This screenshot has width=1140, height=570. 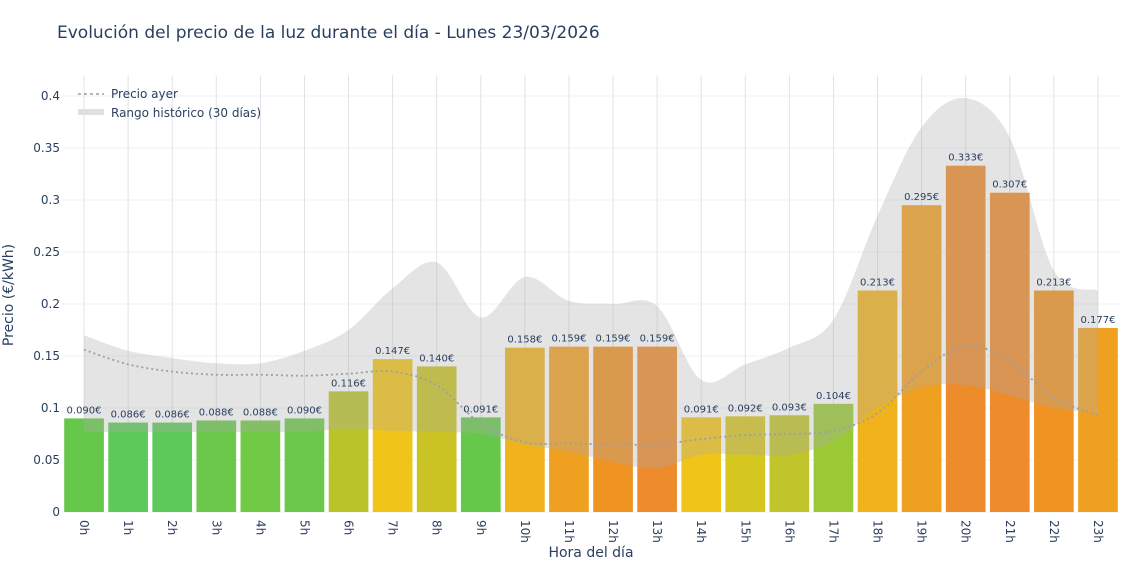 I want to click on bar-6h, so click(x=348, y=451).